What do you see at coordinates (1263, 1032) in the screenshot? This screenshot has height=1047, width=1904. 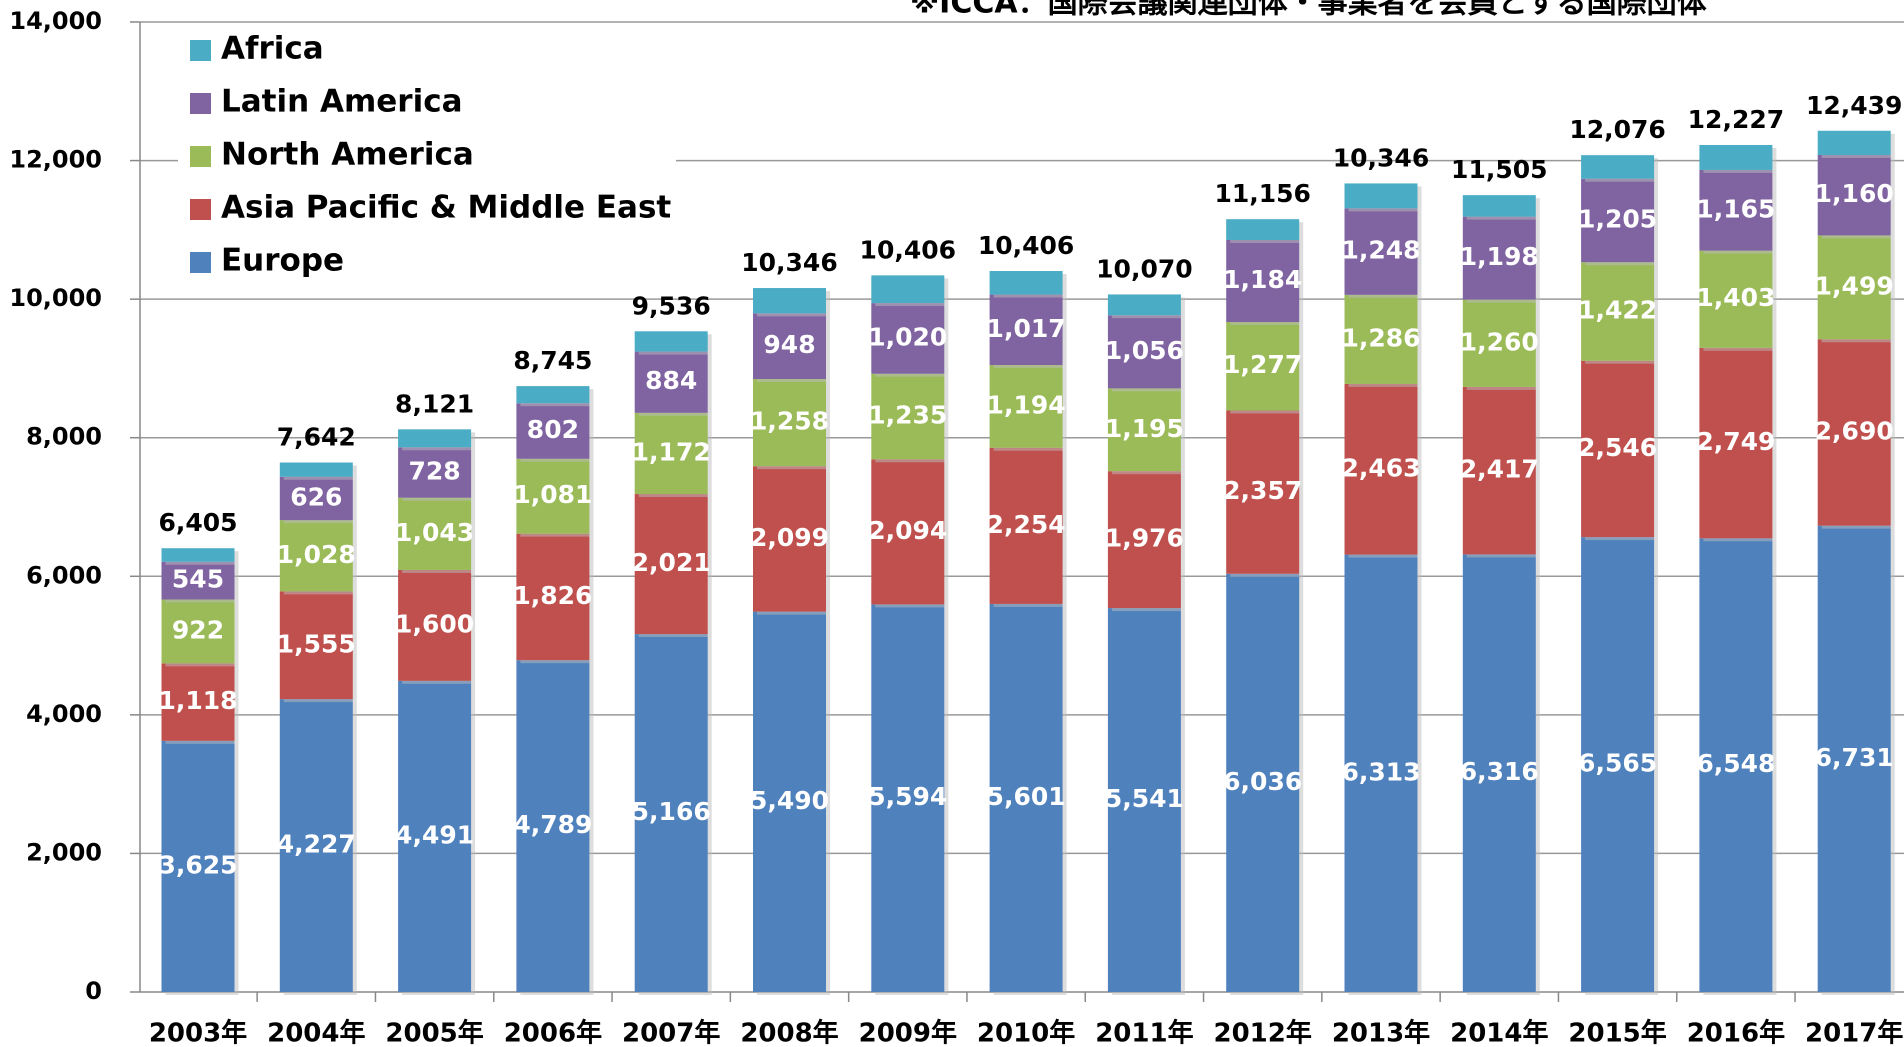 I see `x-tick-label: 2012年` at bounding box center [1263, 1032].